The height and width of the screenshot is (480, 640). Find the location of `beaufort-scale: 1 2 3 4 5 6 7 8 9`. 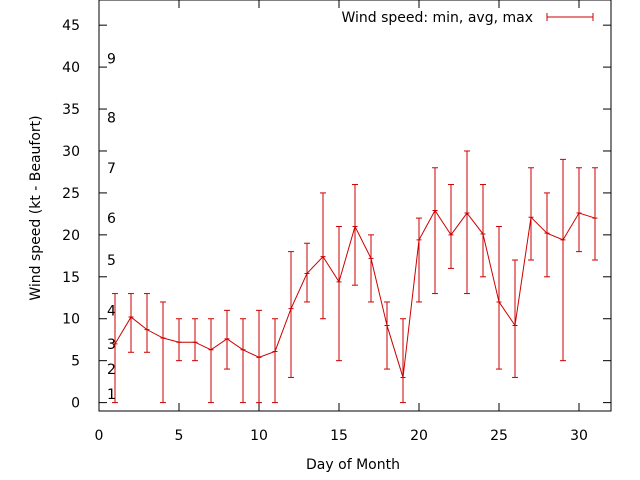

beaufort-scale: 1 2 3 4 5 6 7 8 9 is located at coordinates (111, 228).